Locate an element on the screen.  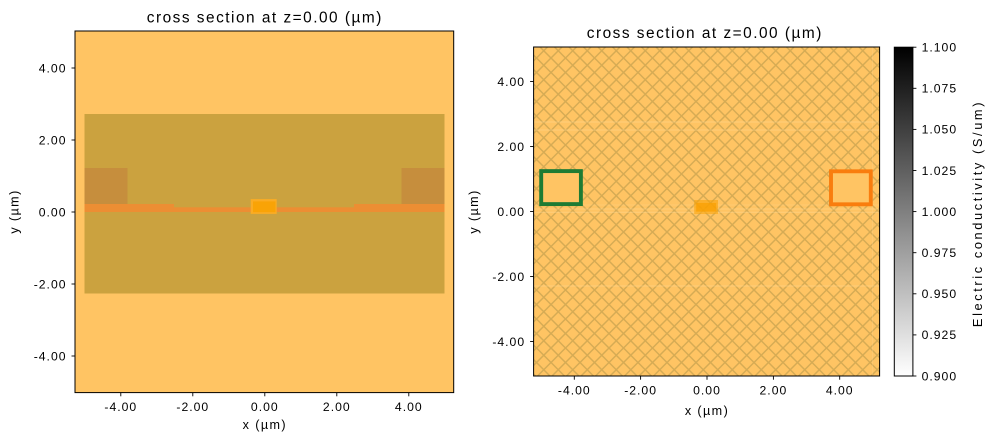
svg-text: 1.100 is located at coordinates (940, 48).